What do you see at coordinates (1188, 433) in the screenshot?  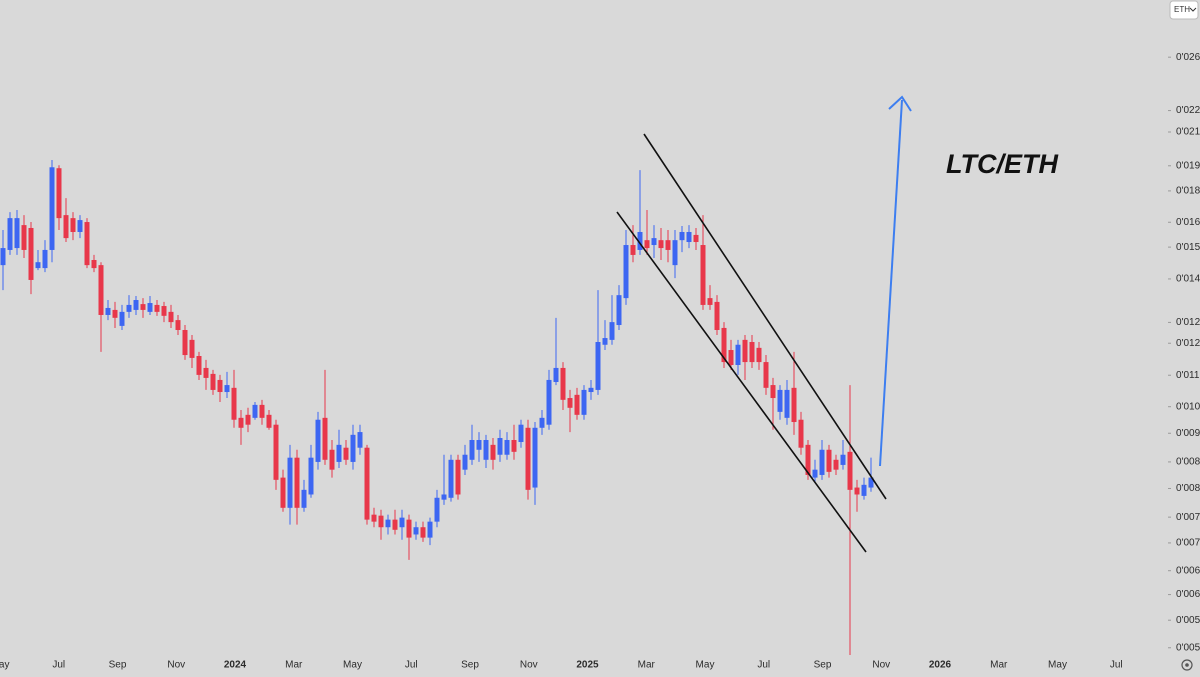 I see `y-tick-label: 0'009` at bounding box center [1188, 433].